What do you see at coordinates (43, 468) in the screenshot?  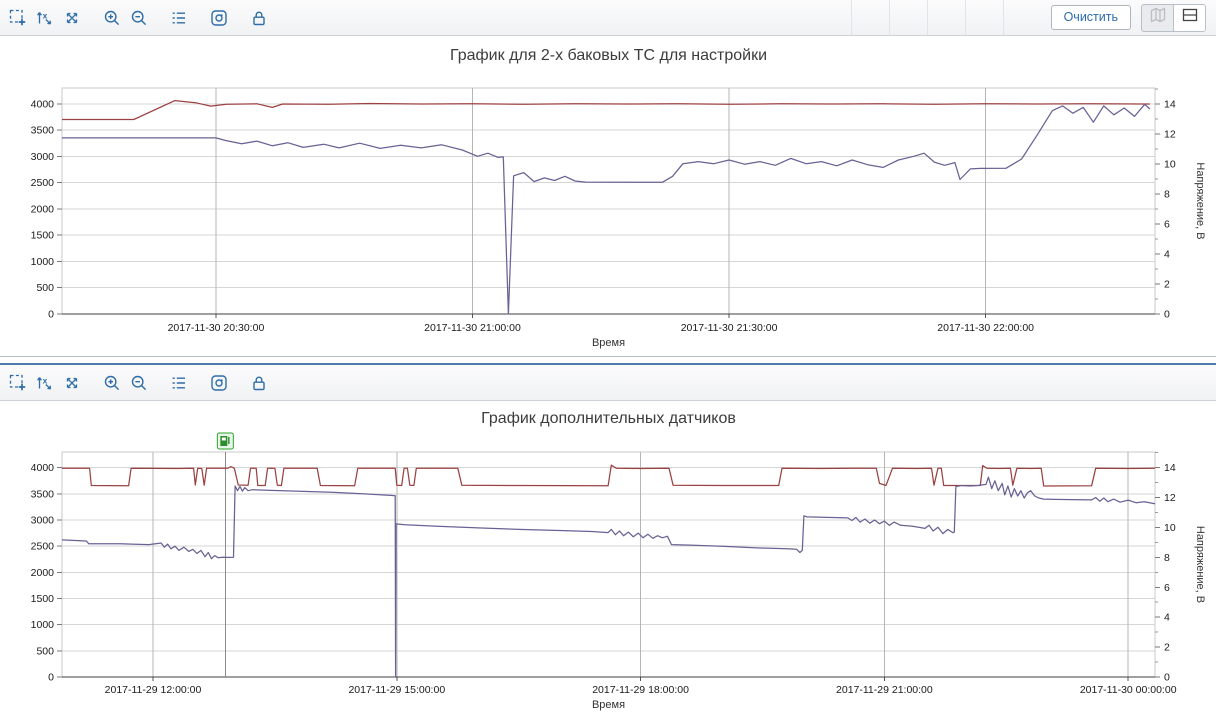 I see `y-axis-tick-label: 4000` at bounding box center [43, 468].